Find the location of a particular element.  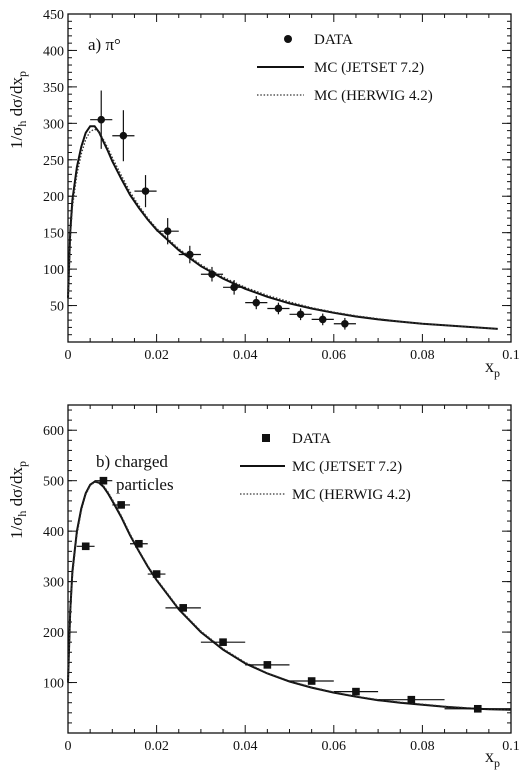

y-tick-label: 450 is located at coordinates (53, 15).